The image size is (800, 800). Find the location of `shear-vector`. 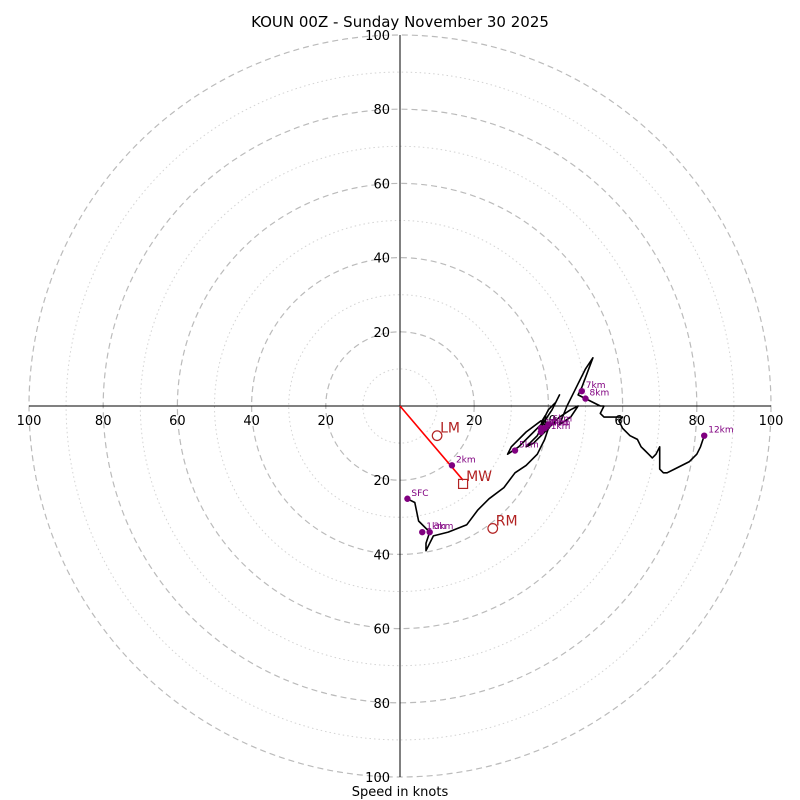

shear-vector is located at coordinates (431, 443).